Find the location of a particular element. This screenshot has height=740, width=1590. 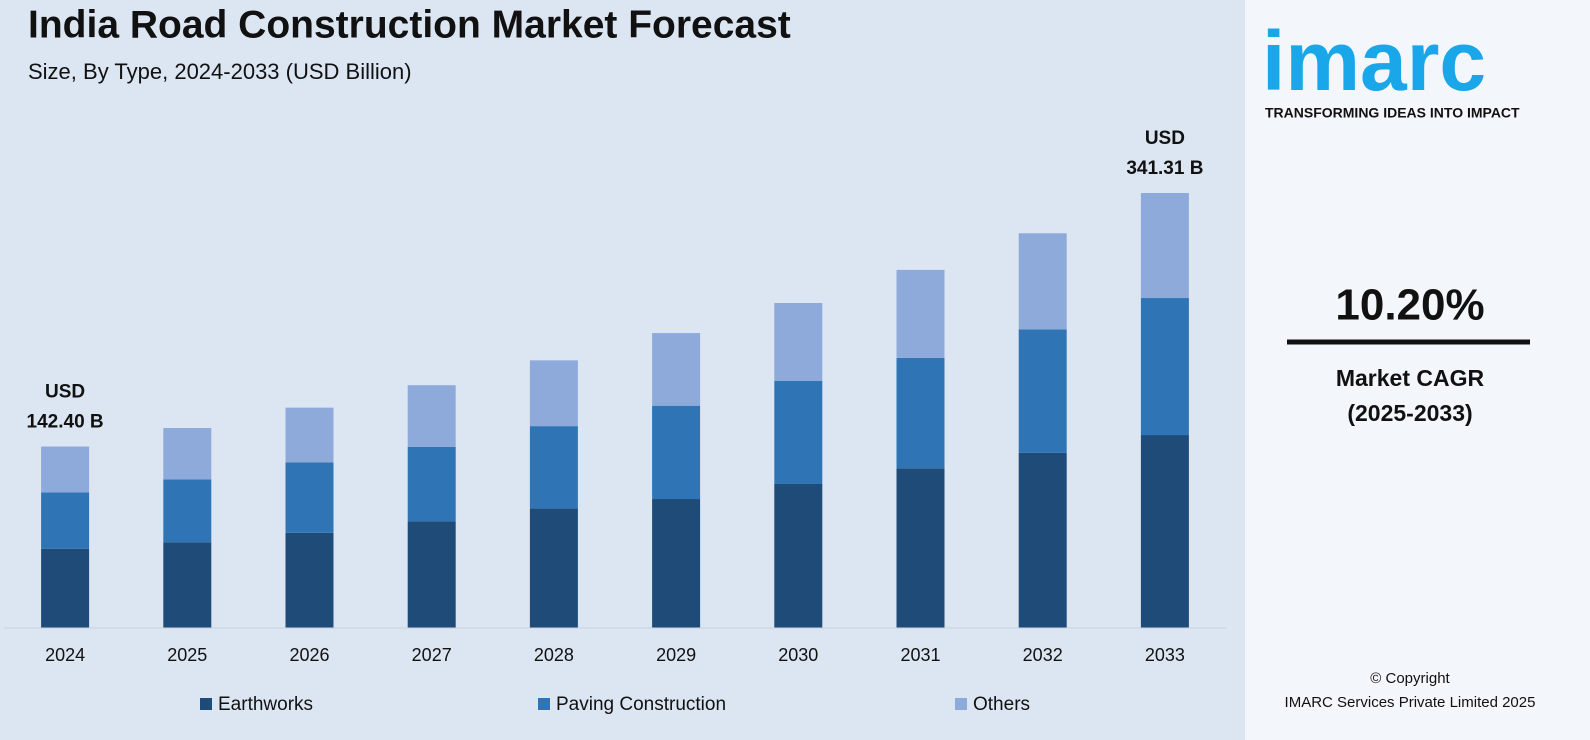

cagr-period: (2025-2033) is located at coordinates (1409, 413).